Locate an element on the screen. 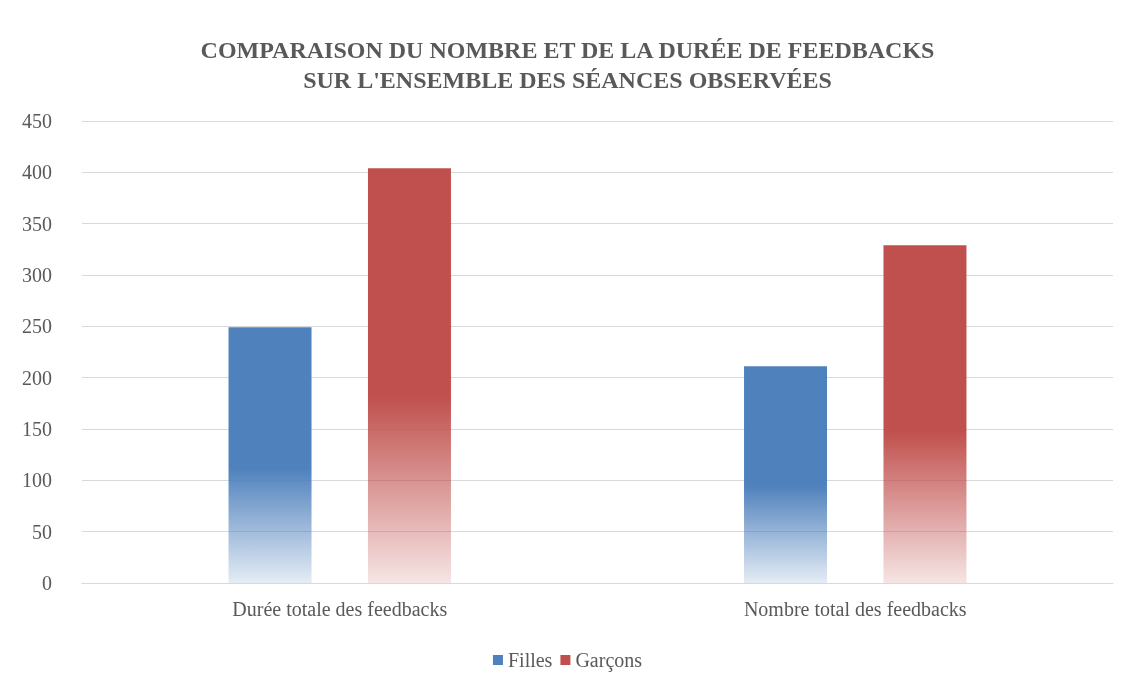  y-tick-label: 450 is located at coordinates (37, 121).